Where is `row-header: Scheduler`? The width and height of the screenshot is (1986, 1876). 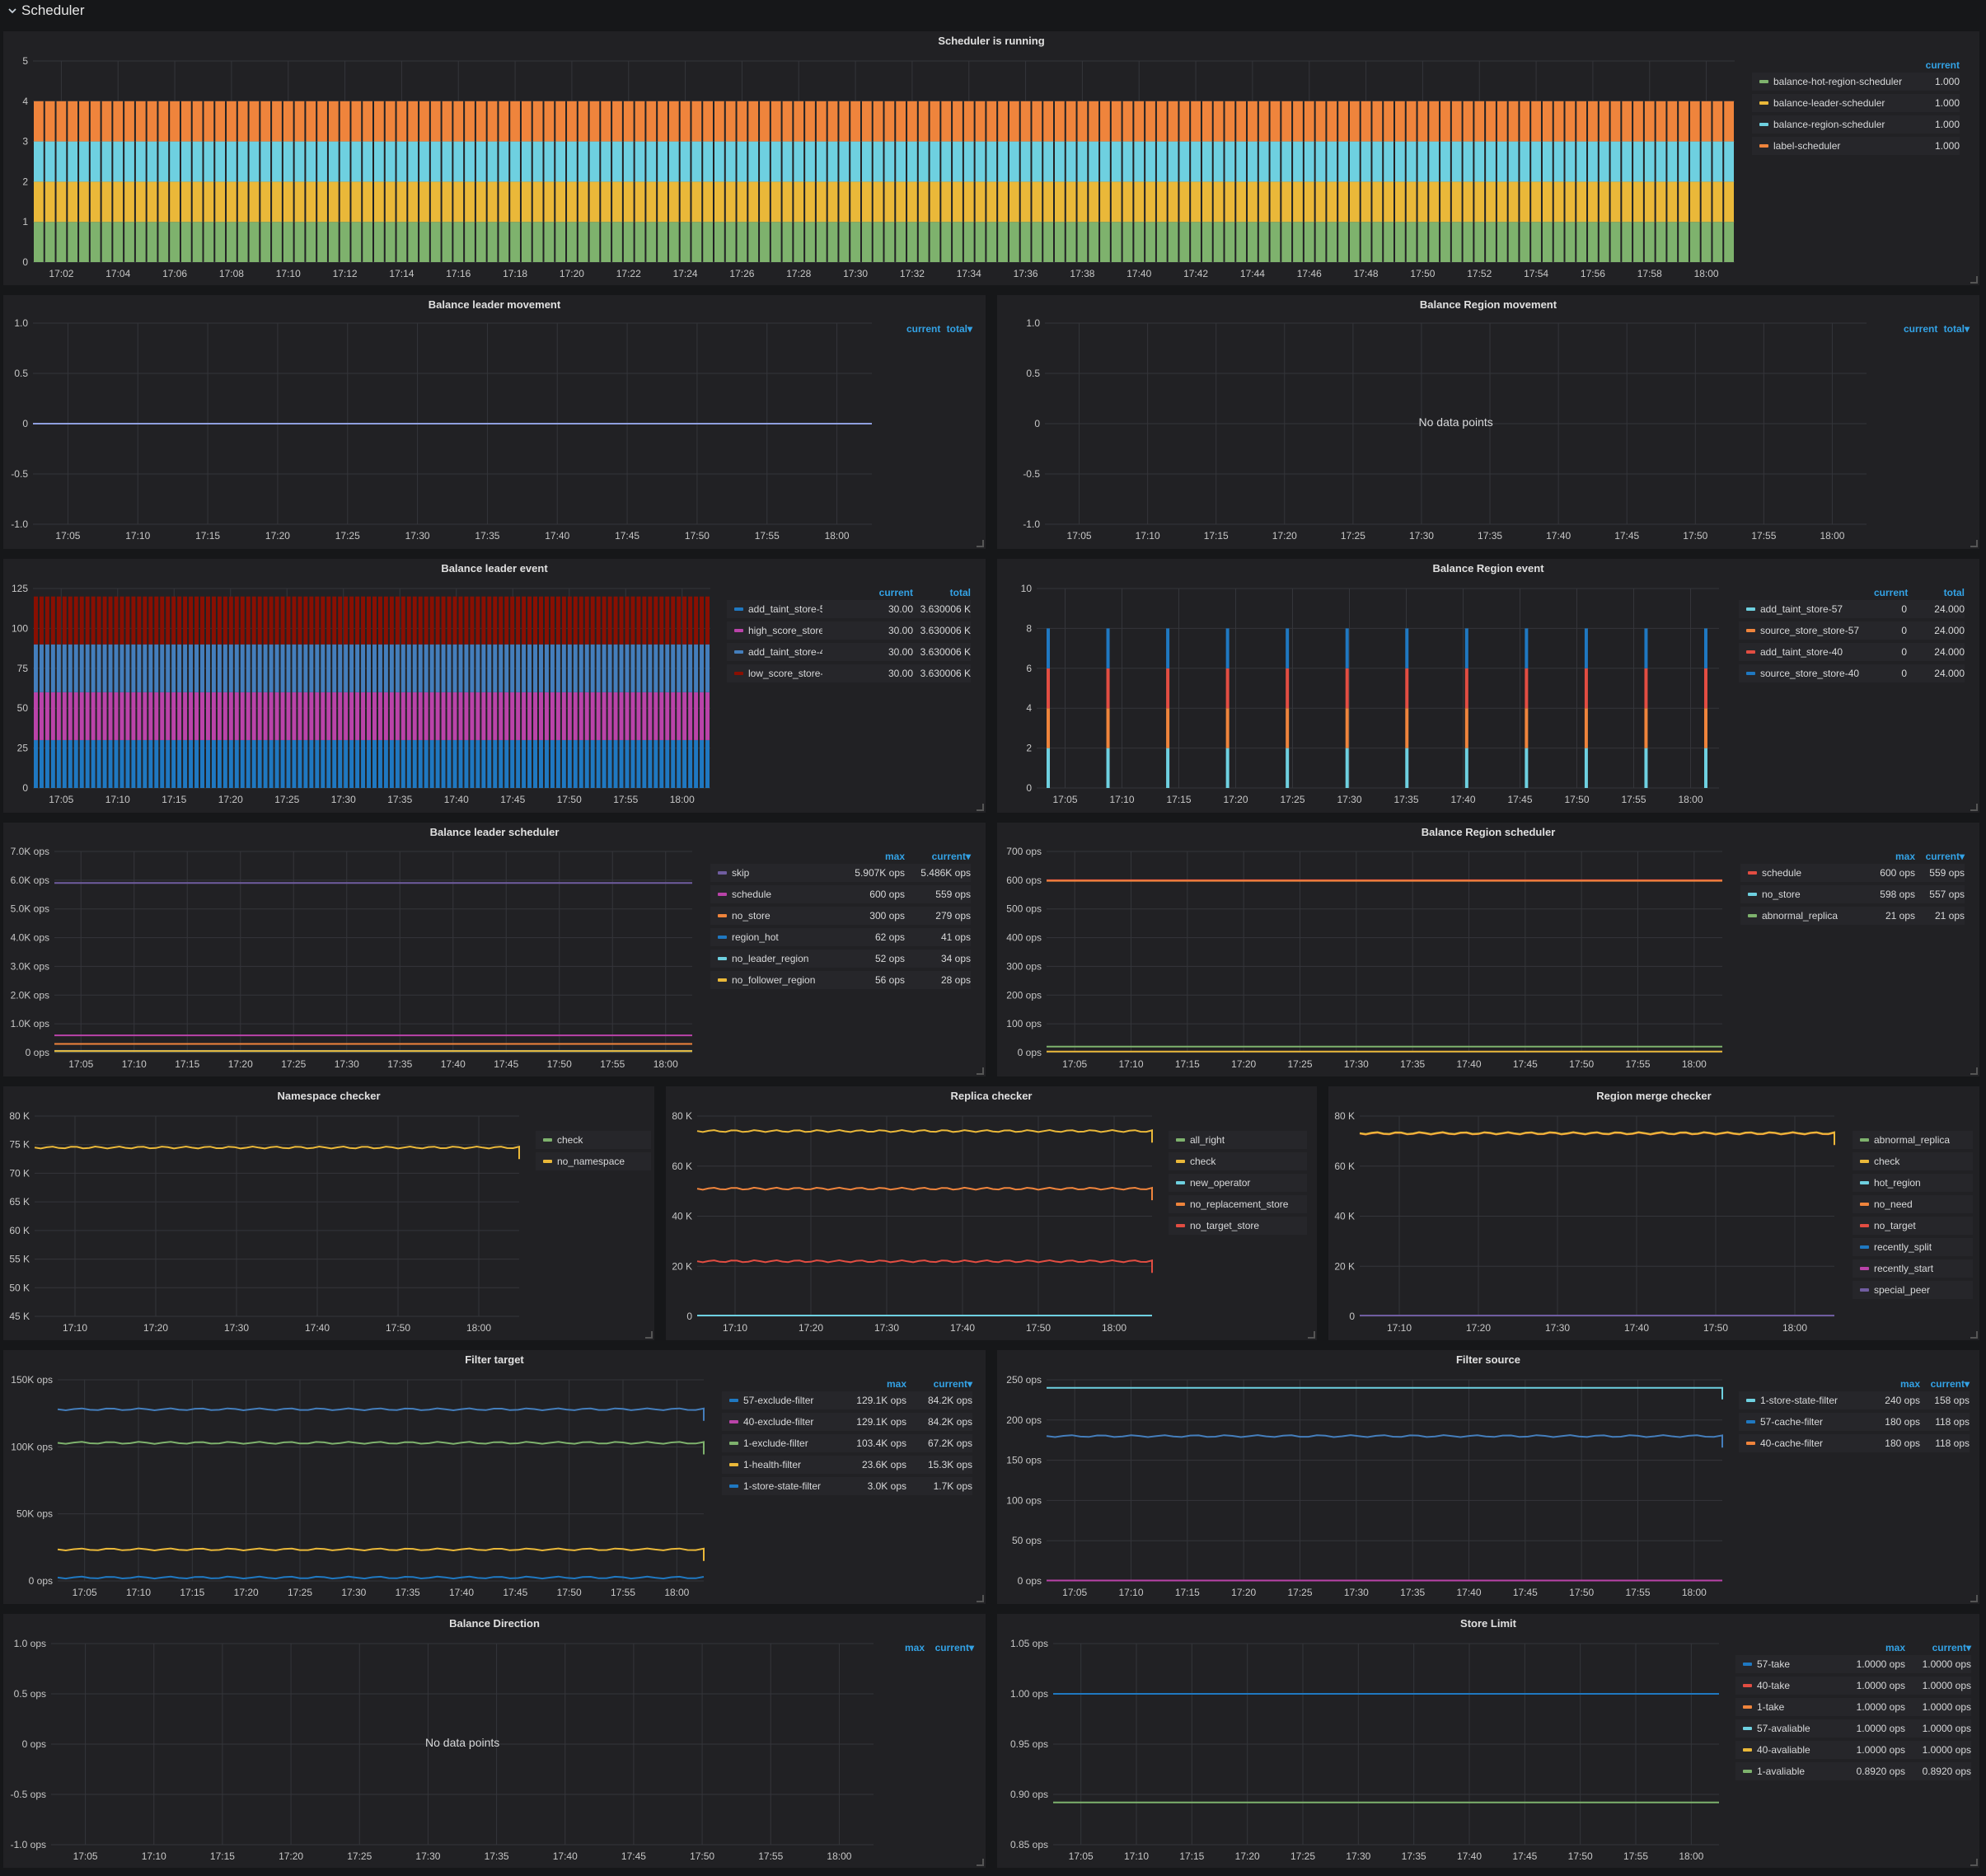
row-header: Scheduler is located at coordinates (993, 11).